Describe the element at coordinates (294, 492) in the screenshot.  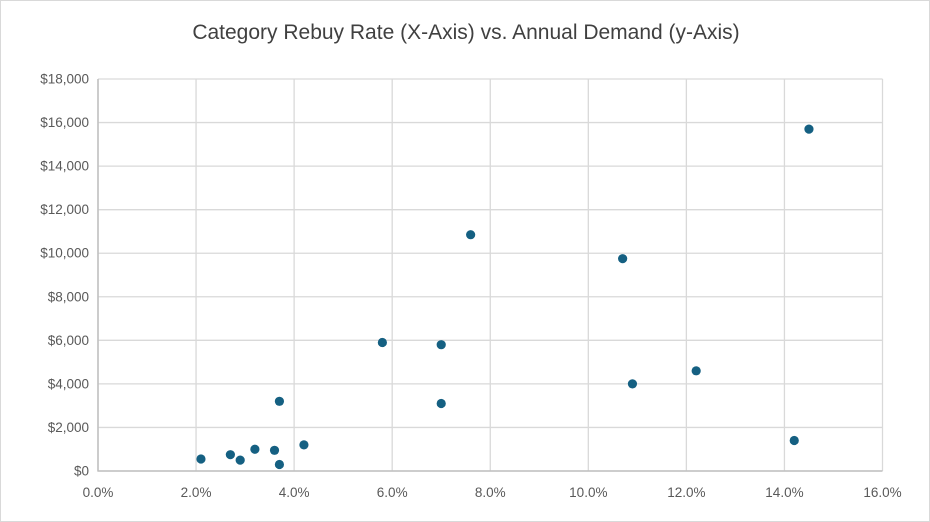
I see `x-tick-label: 4.0%` at that location.